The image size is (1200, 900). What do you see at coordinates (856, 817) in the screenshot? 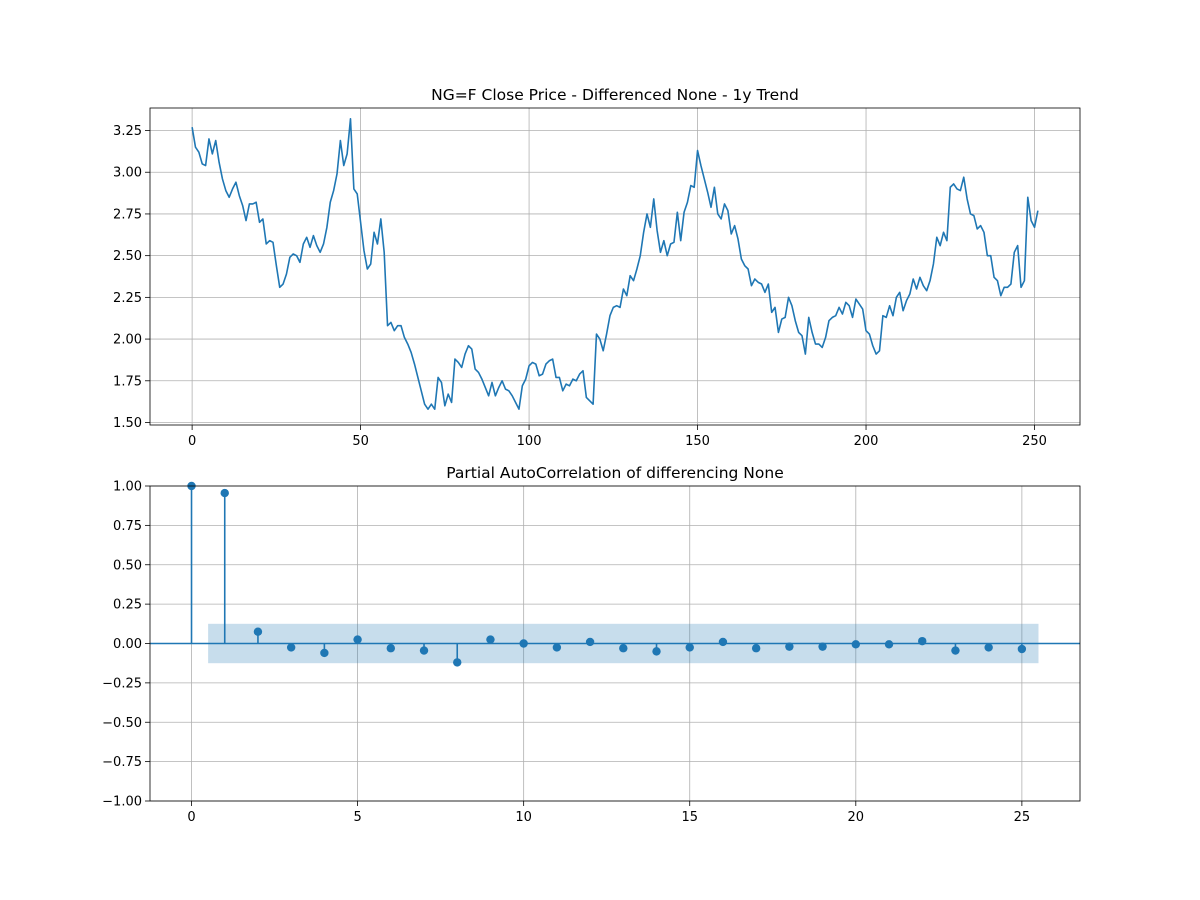
I see `x-tick-label: 20` at bounding box center [856, 817].